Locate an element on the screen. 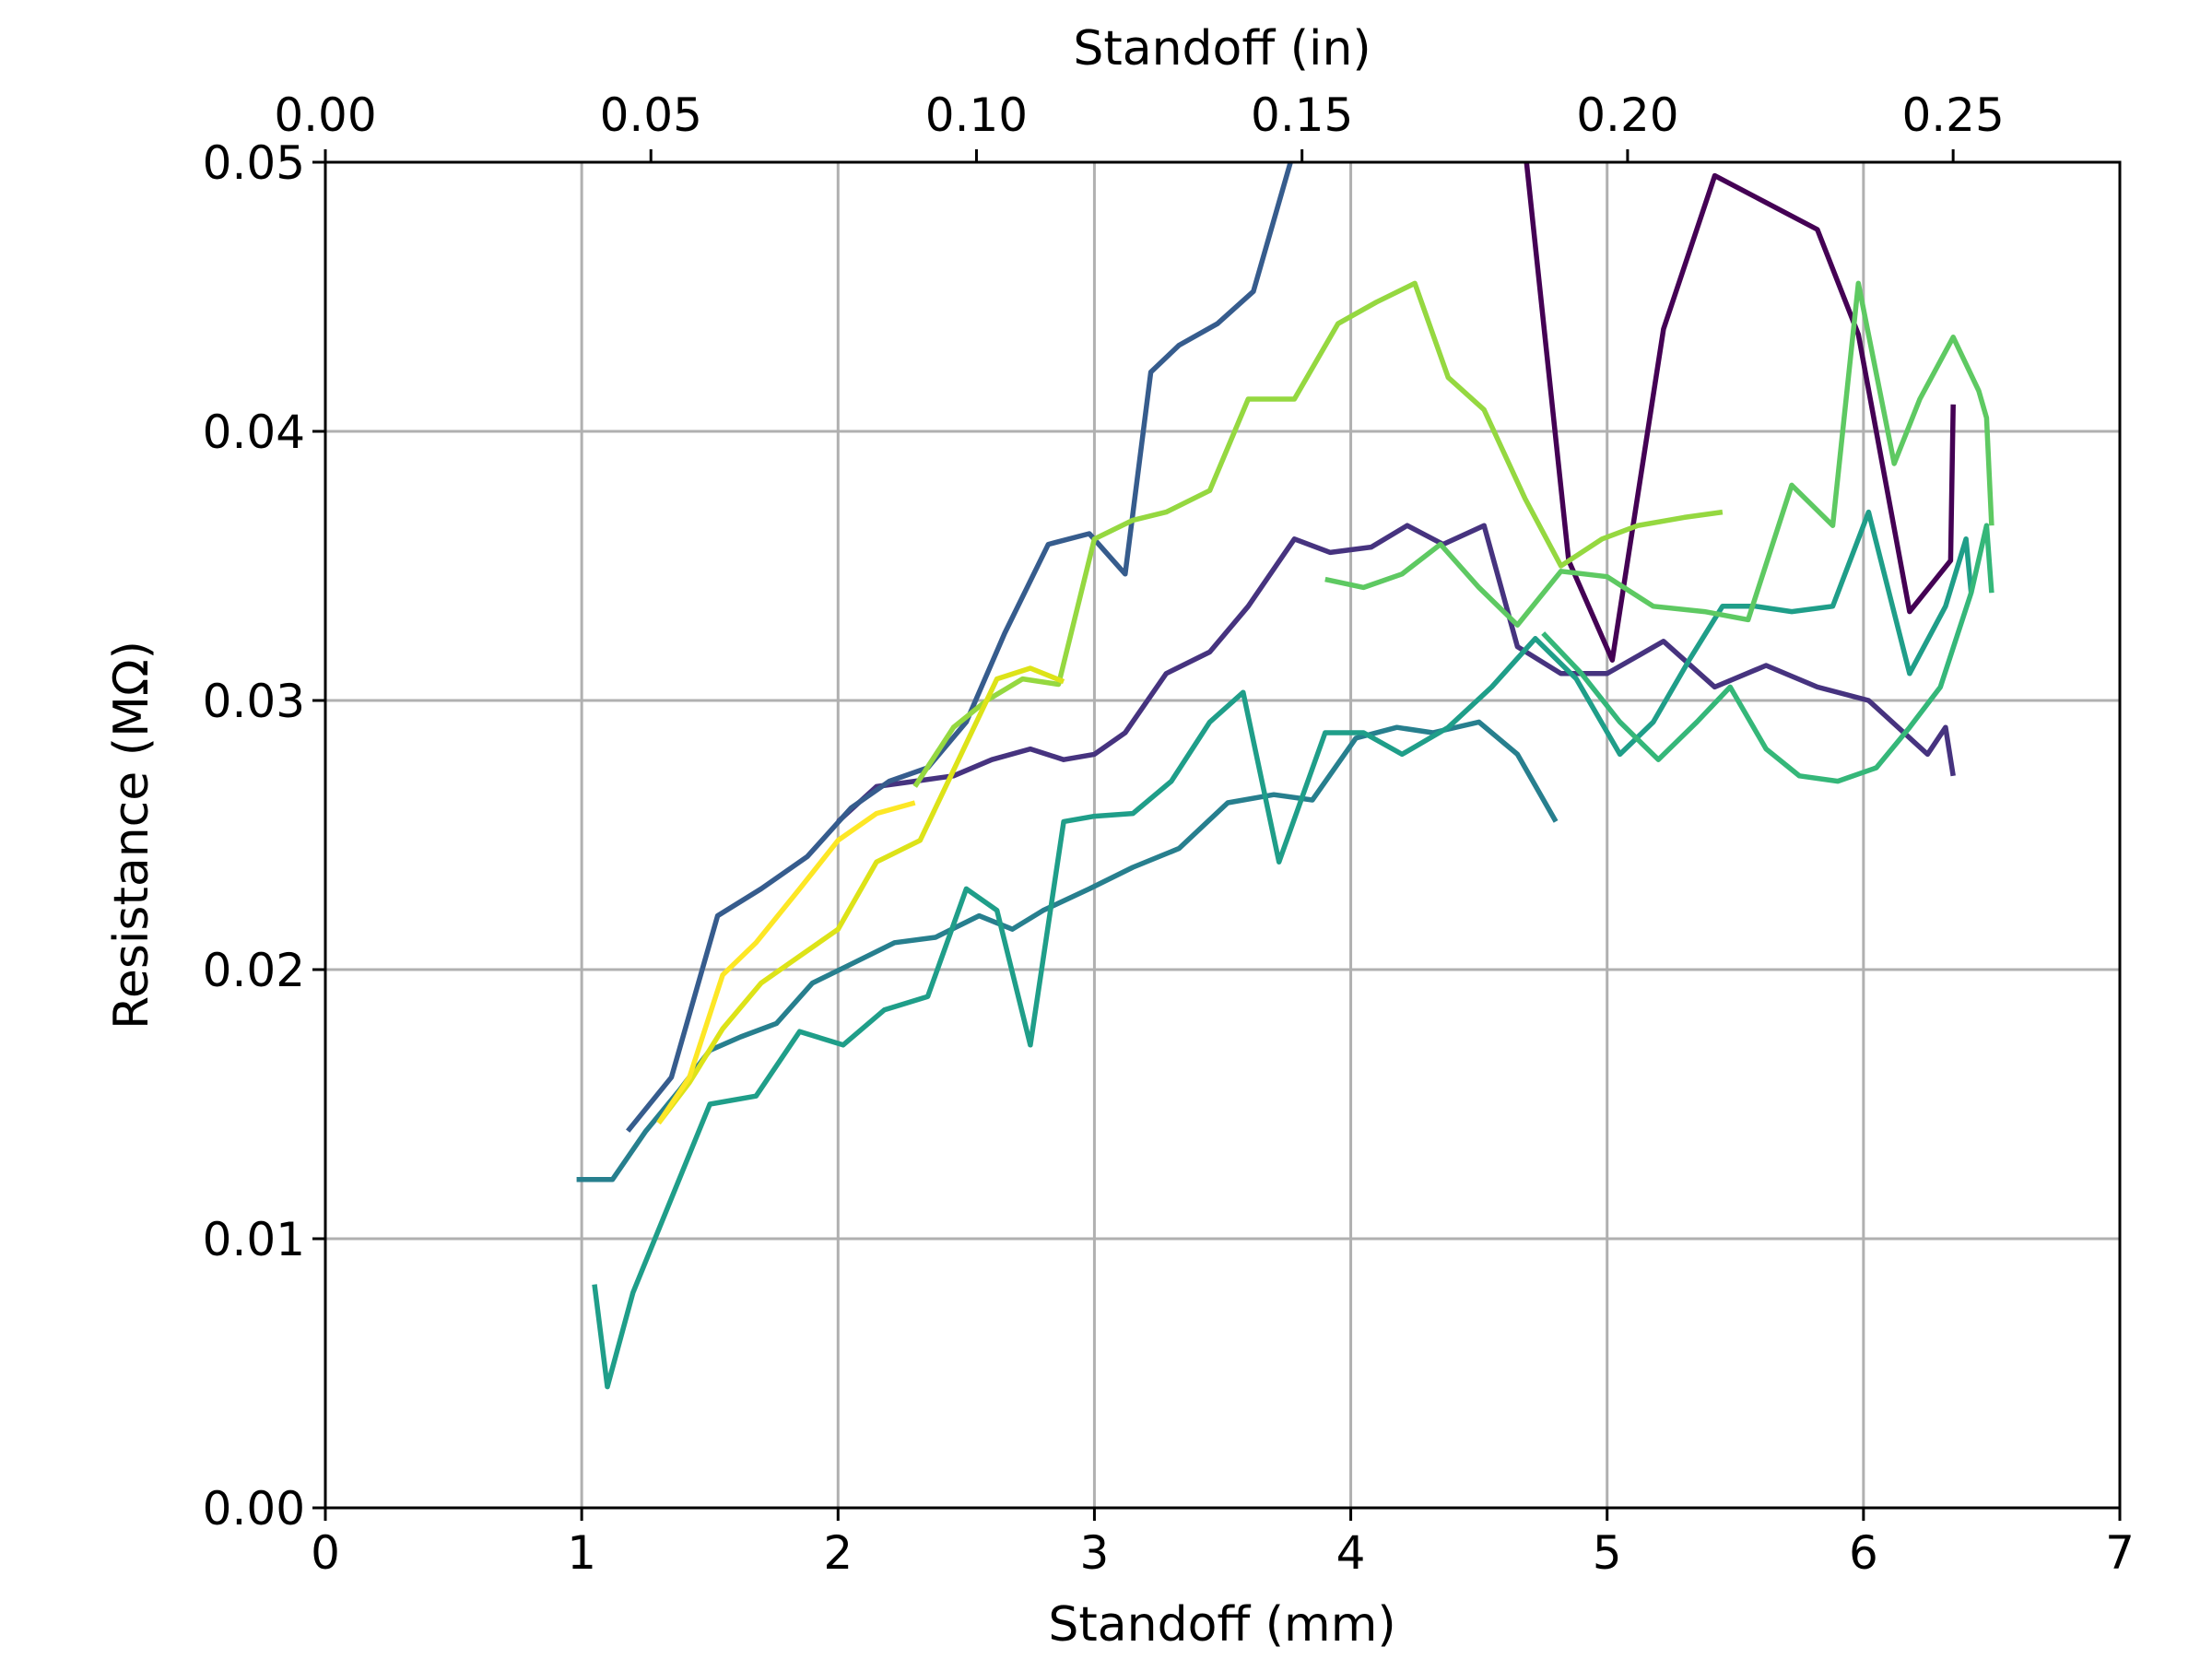 The height and width of the screenshot is (1659, 2212). x-tick-label: 7 is located at coordinates (2120, 1553).